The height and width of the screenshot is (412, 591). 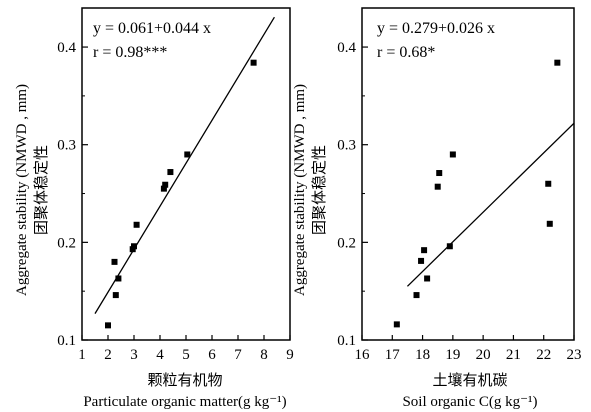 What do you see at coordinates (290, 355) in the screenshot?
I see `x-tick-label: 9` at bounding box center [290, 355].